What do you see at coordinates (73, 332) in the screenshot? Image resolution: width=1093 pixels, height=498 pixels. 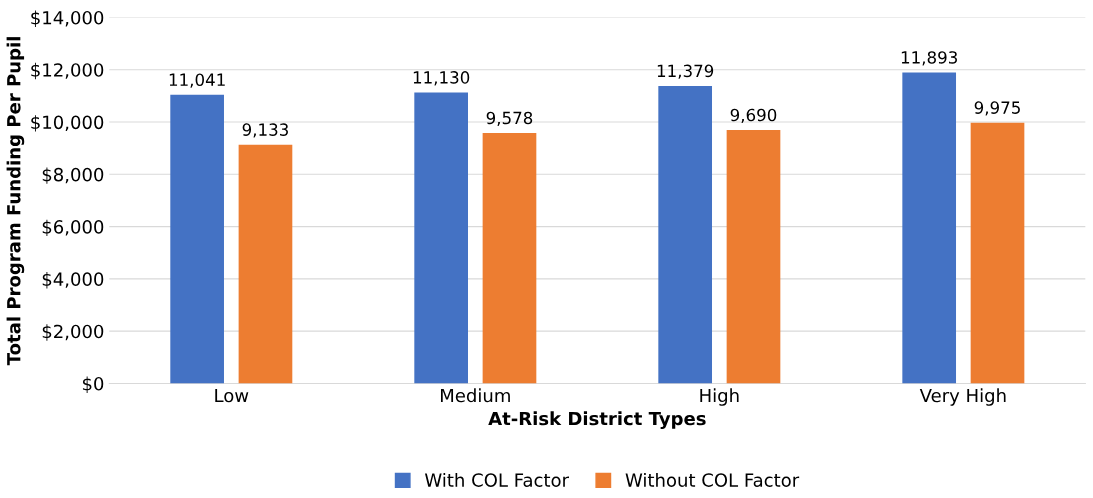 I see `y-tick-label: $2,000` at bounding box center [73, 332].